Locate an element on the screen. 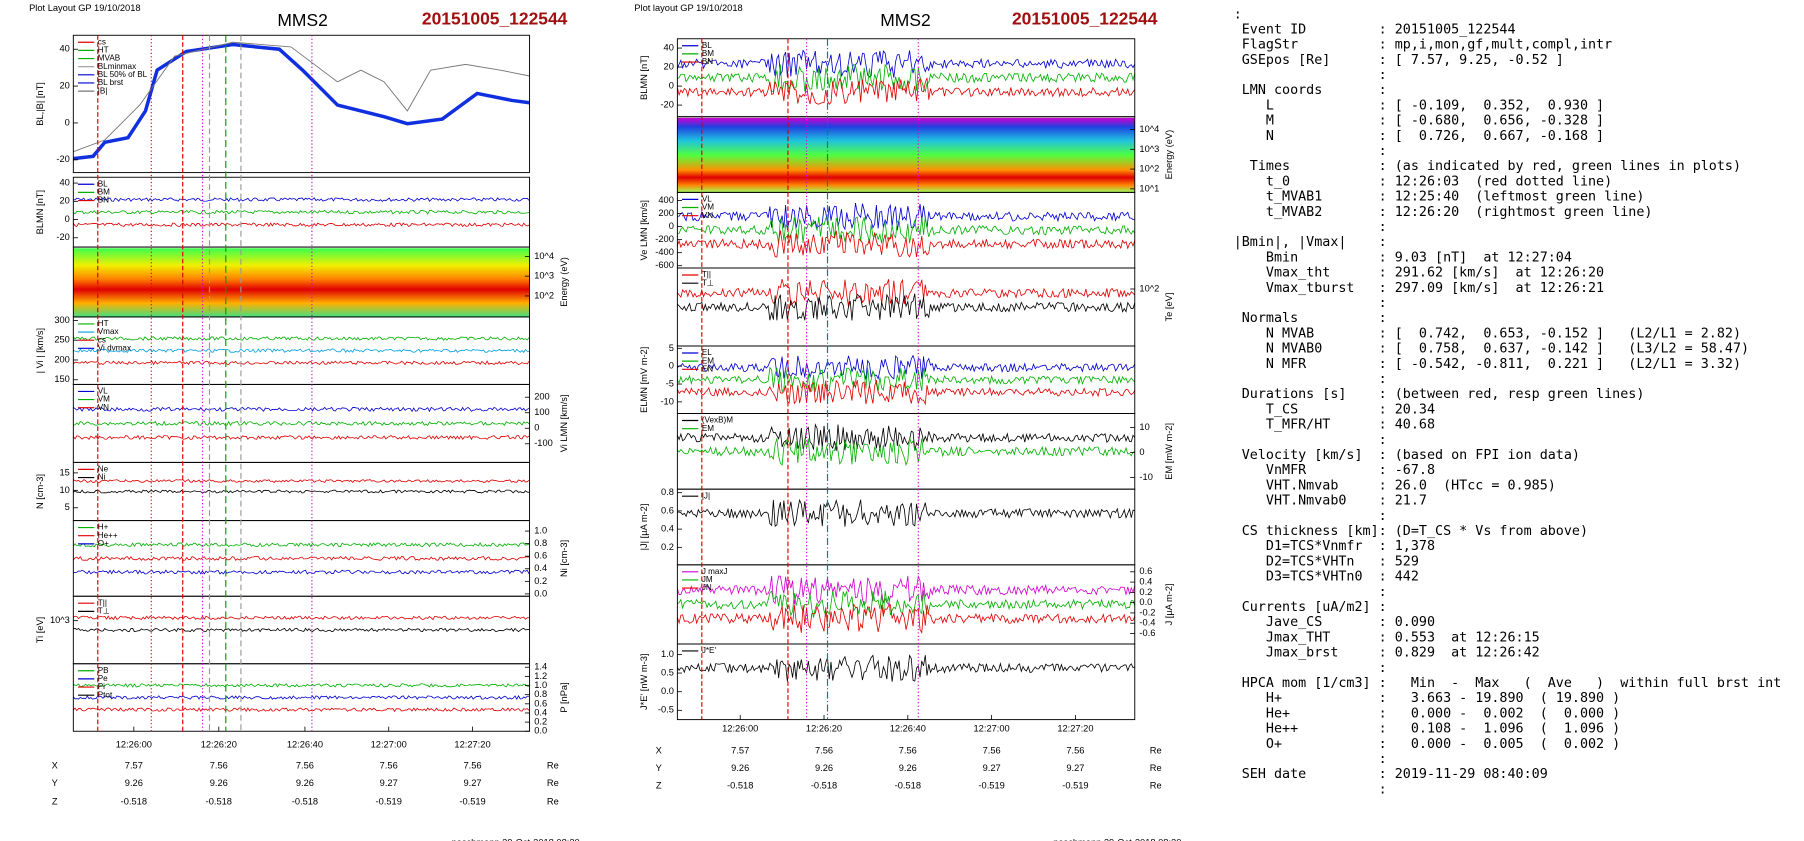 The width and height of the screenshot is (1804, 841). listing-line: SEH date : 2019-11-29 08:40:09 is located at coordinates (1391, 774).